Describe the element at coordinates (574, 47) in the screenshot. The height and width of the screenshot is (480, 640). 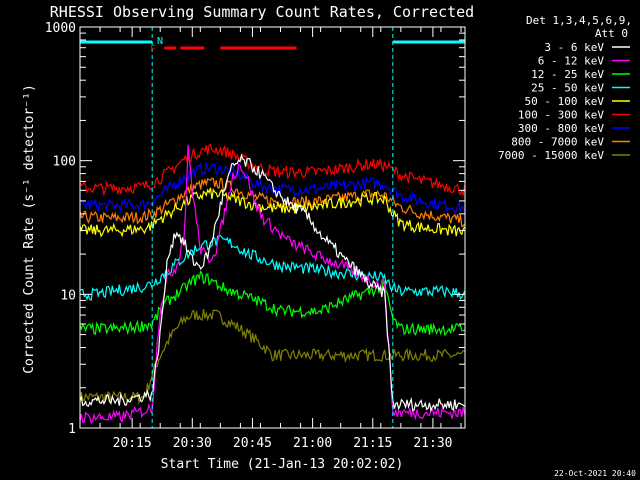
I see `legend-label-1: 3 - 6 keV` at that location.